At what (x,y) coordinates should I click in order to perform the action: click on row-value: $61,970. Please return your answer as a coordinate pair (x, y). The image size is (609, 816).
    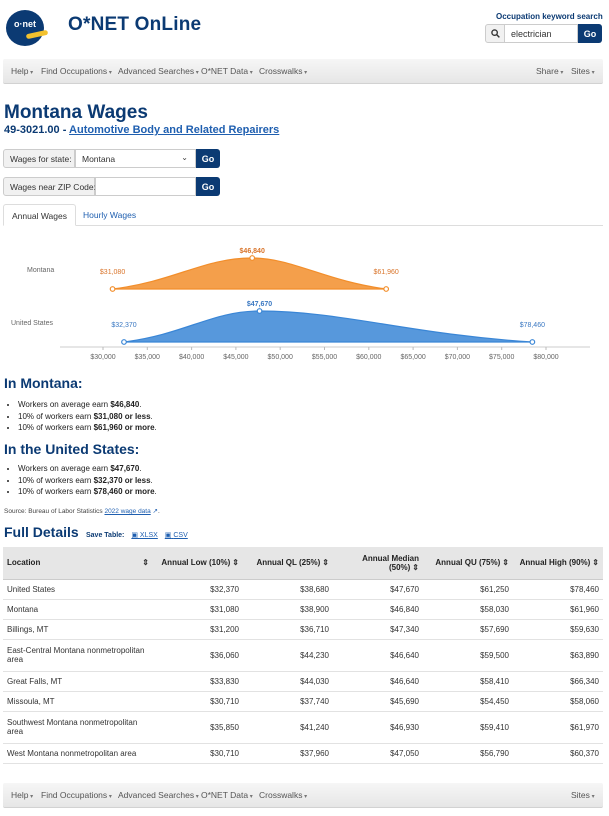
    Looking at the image, I should click on (558, 727).